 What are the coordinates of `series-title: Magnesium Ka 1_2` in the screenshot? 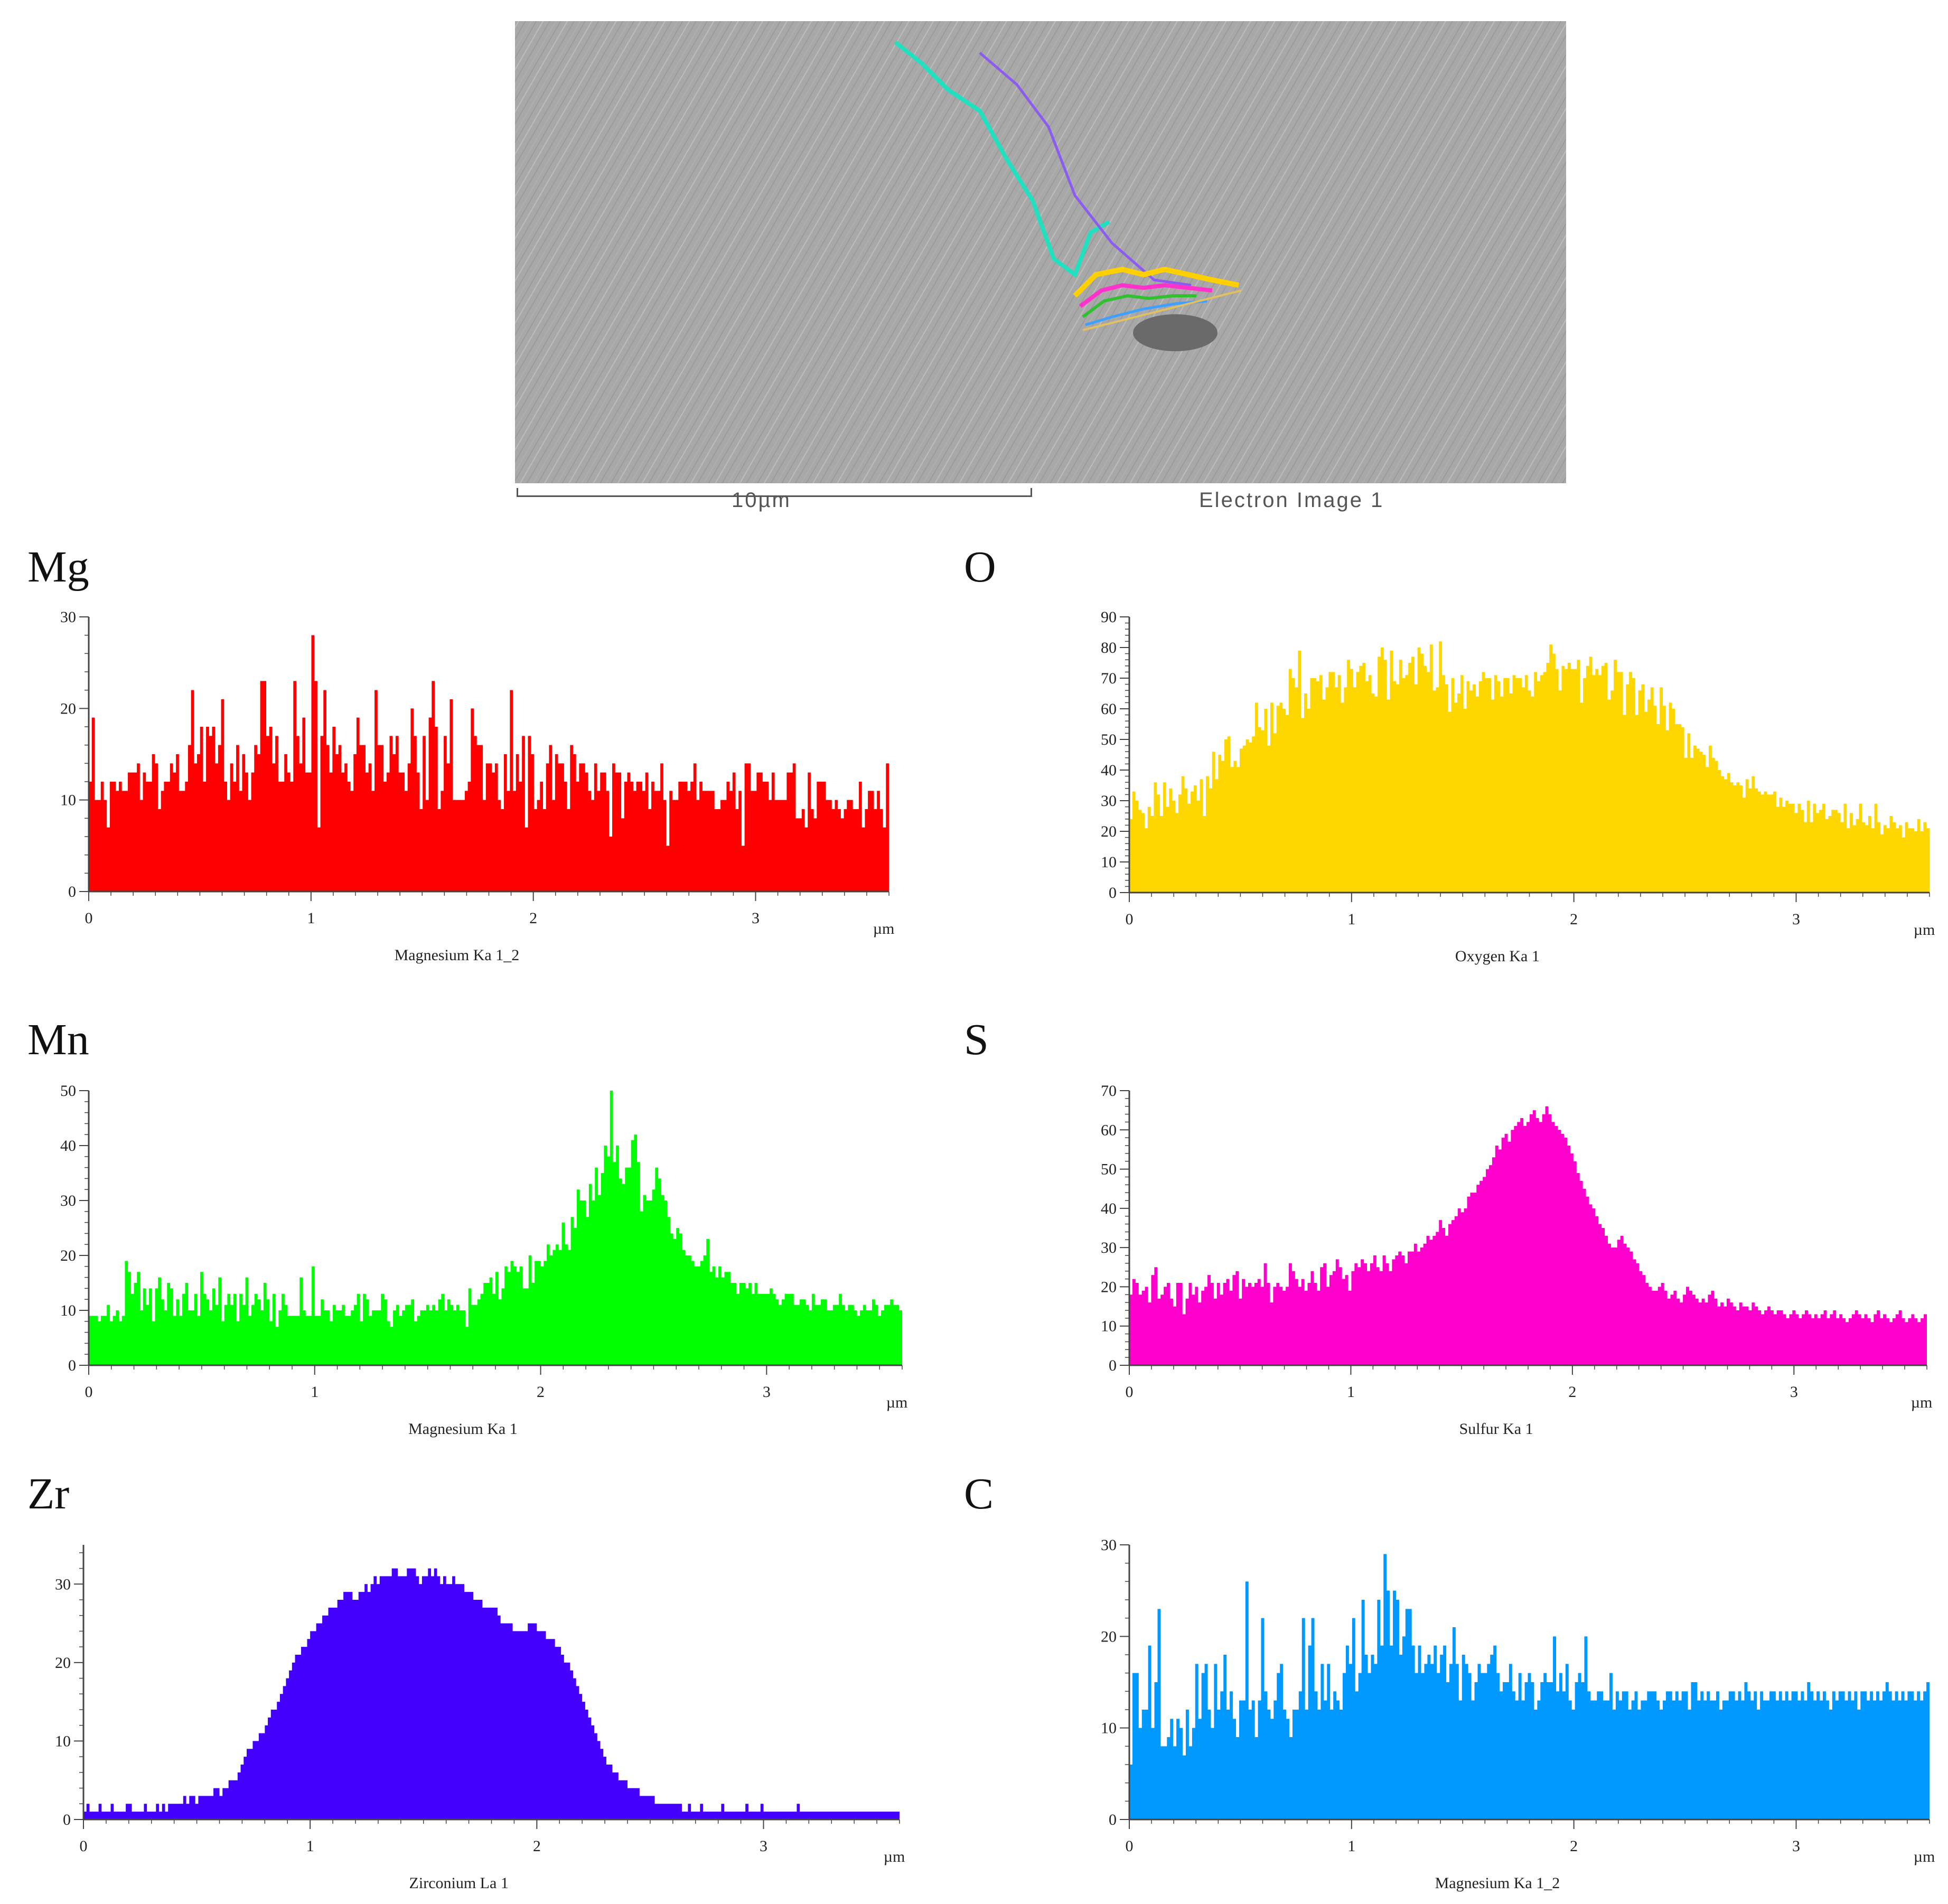 It's located at (1497, 1883).